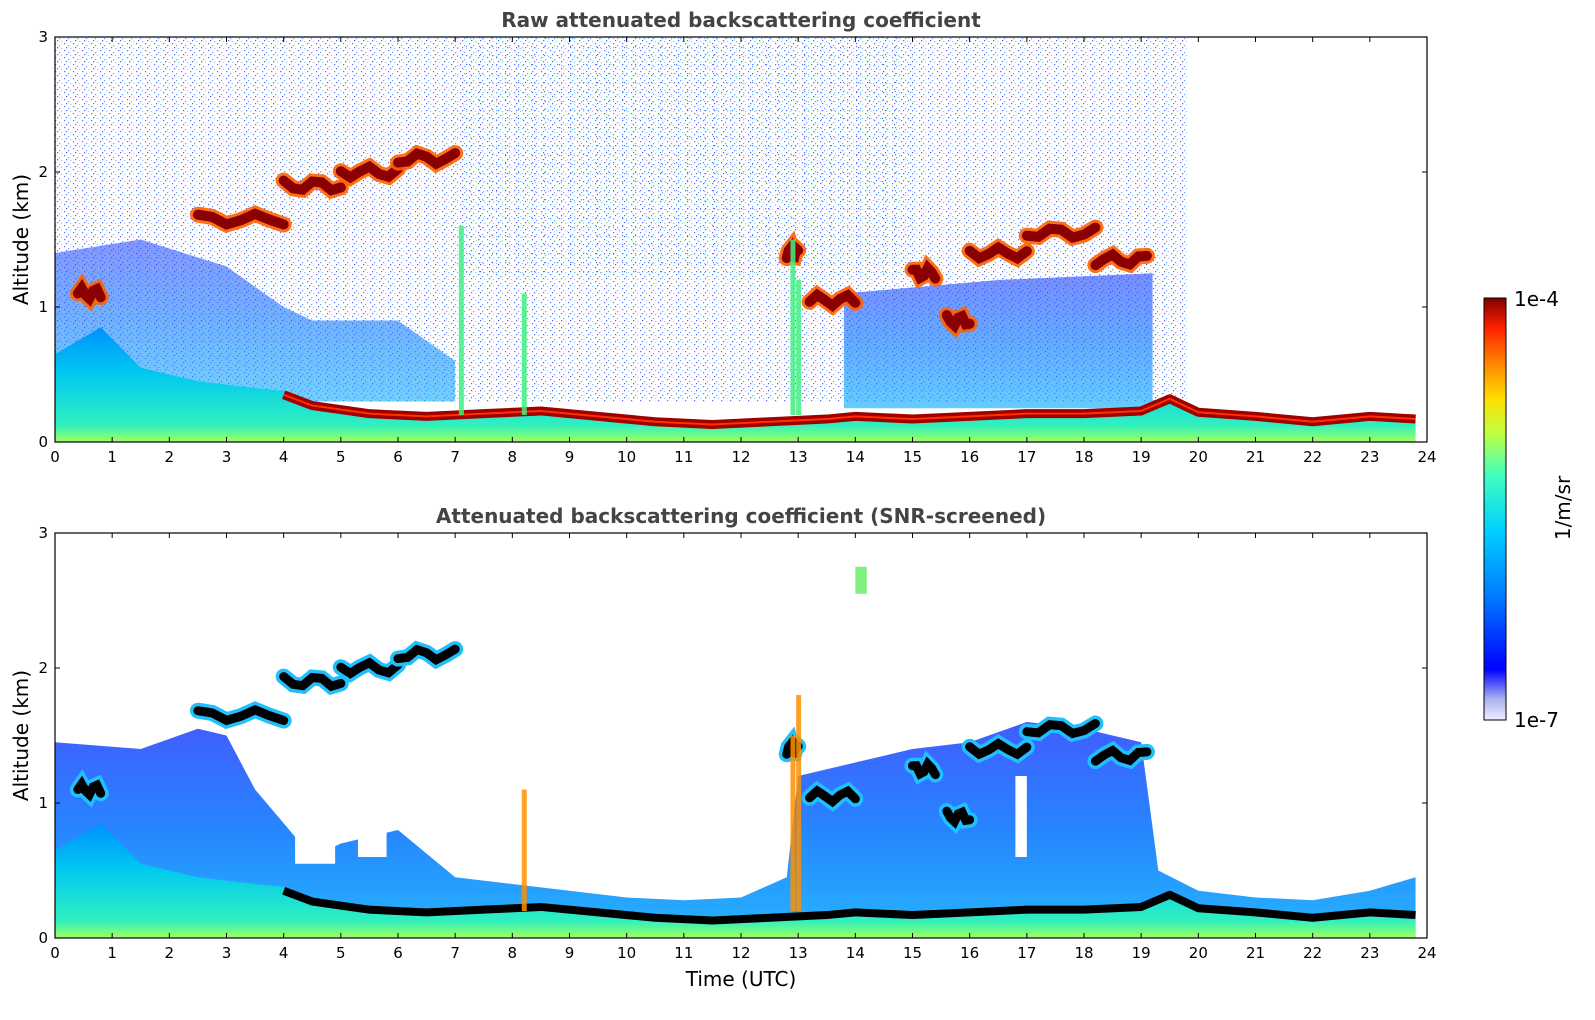 This screenshot has width=1595, height=1020. What do you see at coordinates (255, 320) in the screenshot?
I see `aerosol-region` at bounding box center [255, 320].